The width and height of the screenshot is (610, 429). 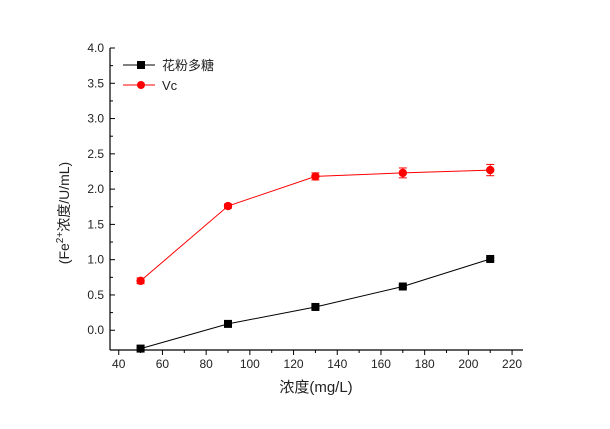 What do you see at coordinates (250, 364) in the screenshot?
I see `x-tick-label: 100` at bounding box center [250, 364].